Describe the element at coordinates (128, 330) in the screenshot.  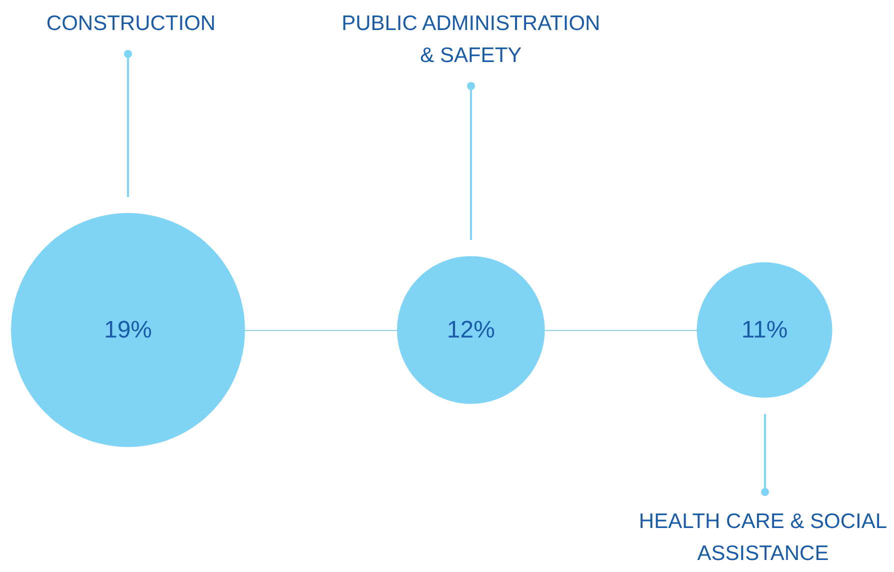
I see `data-label: 19%` at that location.